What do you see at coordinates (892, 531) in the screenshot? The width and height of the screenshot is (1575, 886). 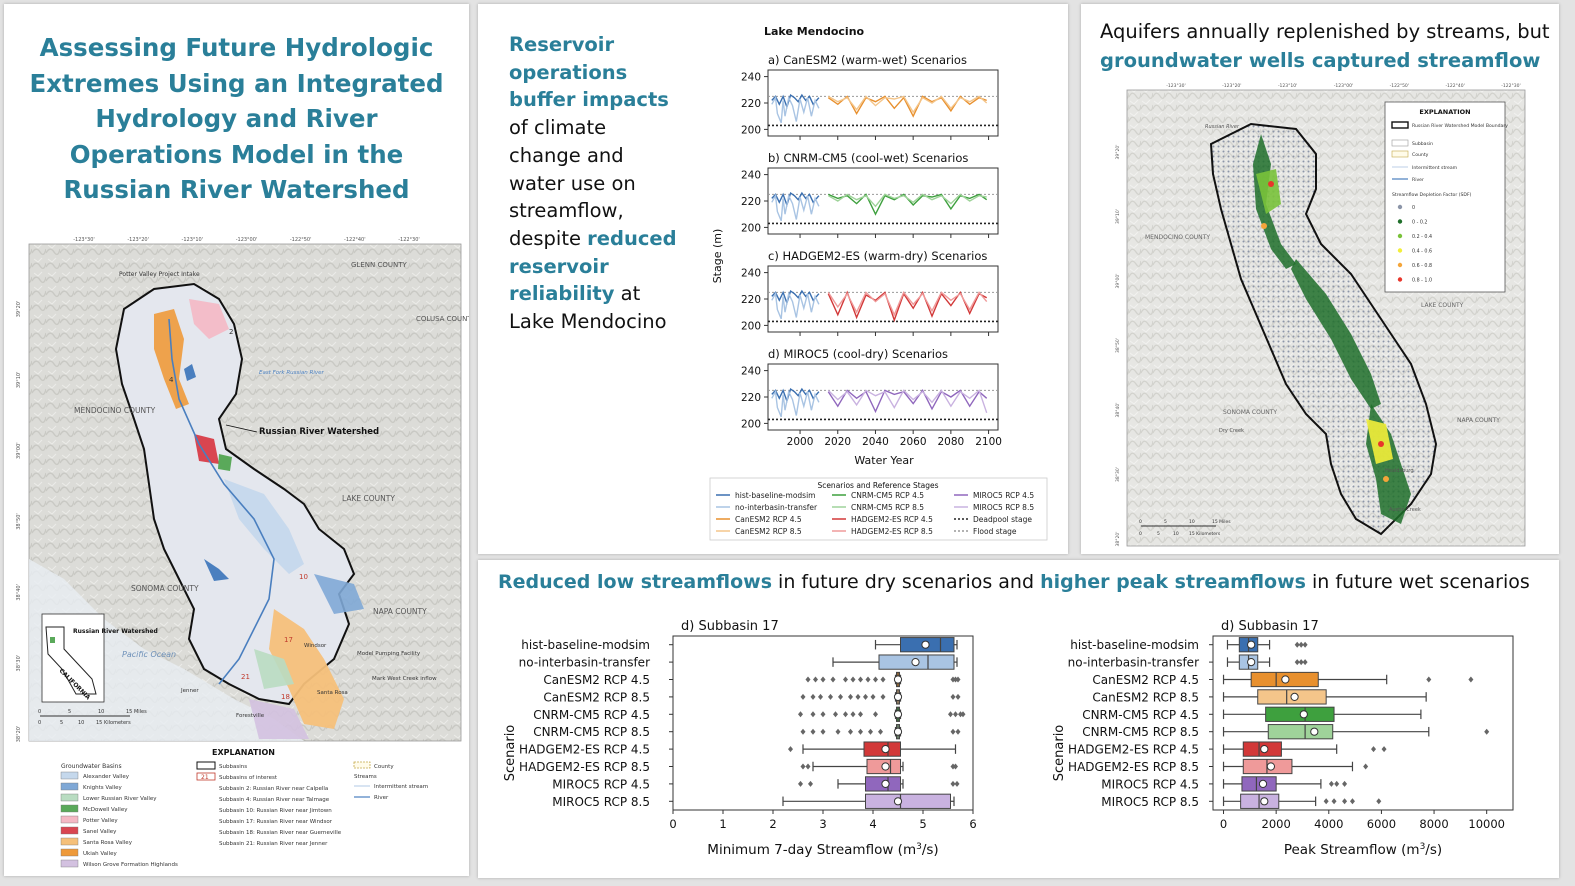 I see `stage-legend-label: HADGEM2-ES RCP 8.5` at bounding box center [892, 531].